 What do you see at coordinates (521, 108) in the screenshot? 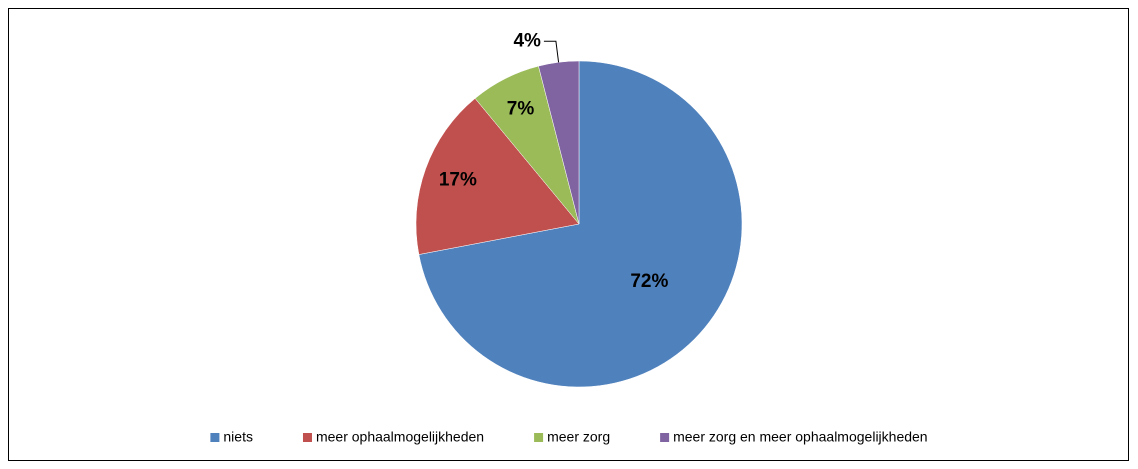
I see `data-label: 7%` at bounding box center [521, 108].